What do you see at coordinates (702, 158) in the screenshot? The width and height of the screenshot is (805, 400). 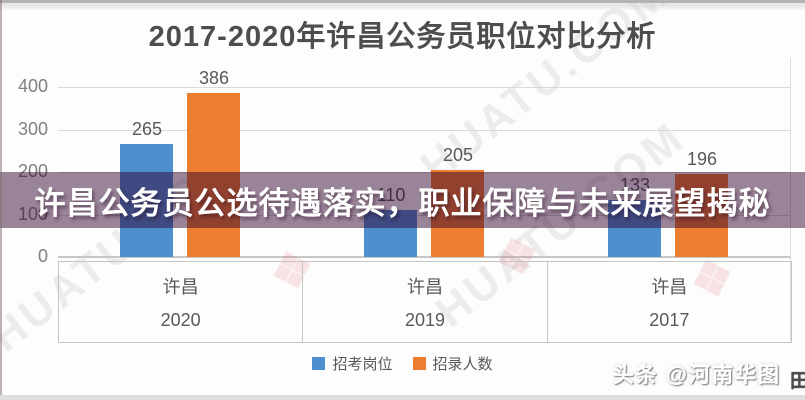 I see `bar-value-label: 196` at bounding box center [702, 158].